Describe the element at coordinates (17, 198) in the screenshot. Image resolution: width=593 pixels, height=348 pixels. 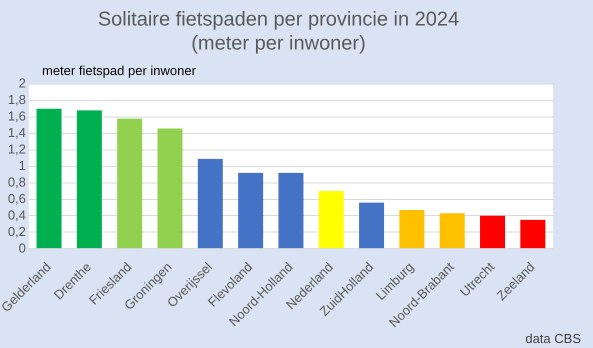
I see `y-tick-label: 0,6` at that location.